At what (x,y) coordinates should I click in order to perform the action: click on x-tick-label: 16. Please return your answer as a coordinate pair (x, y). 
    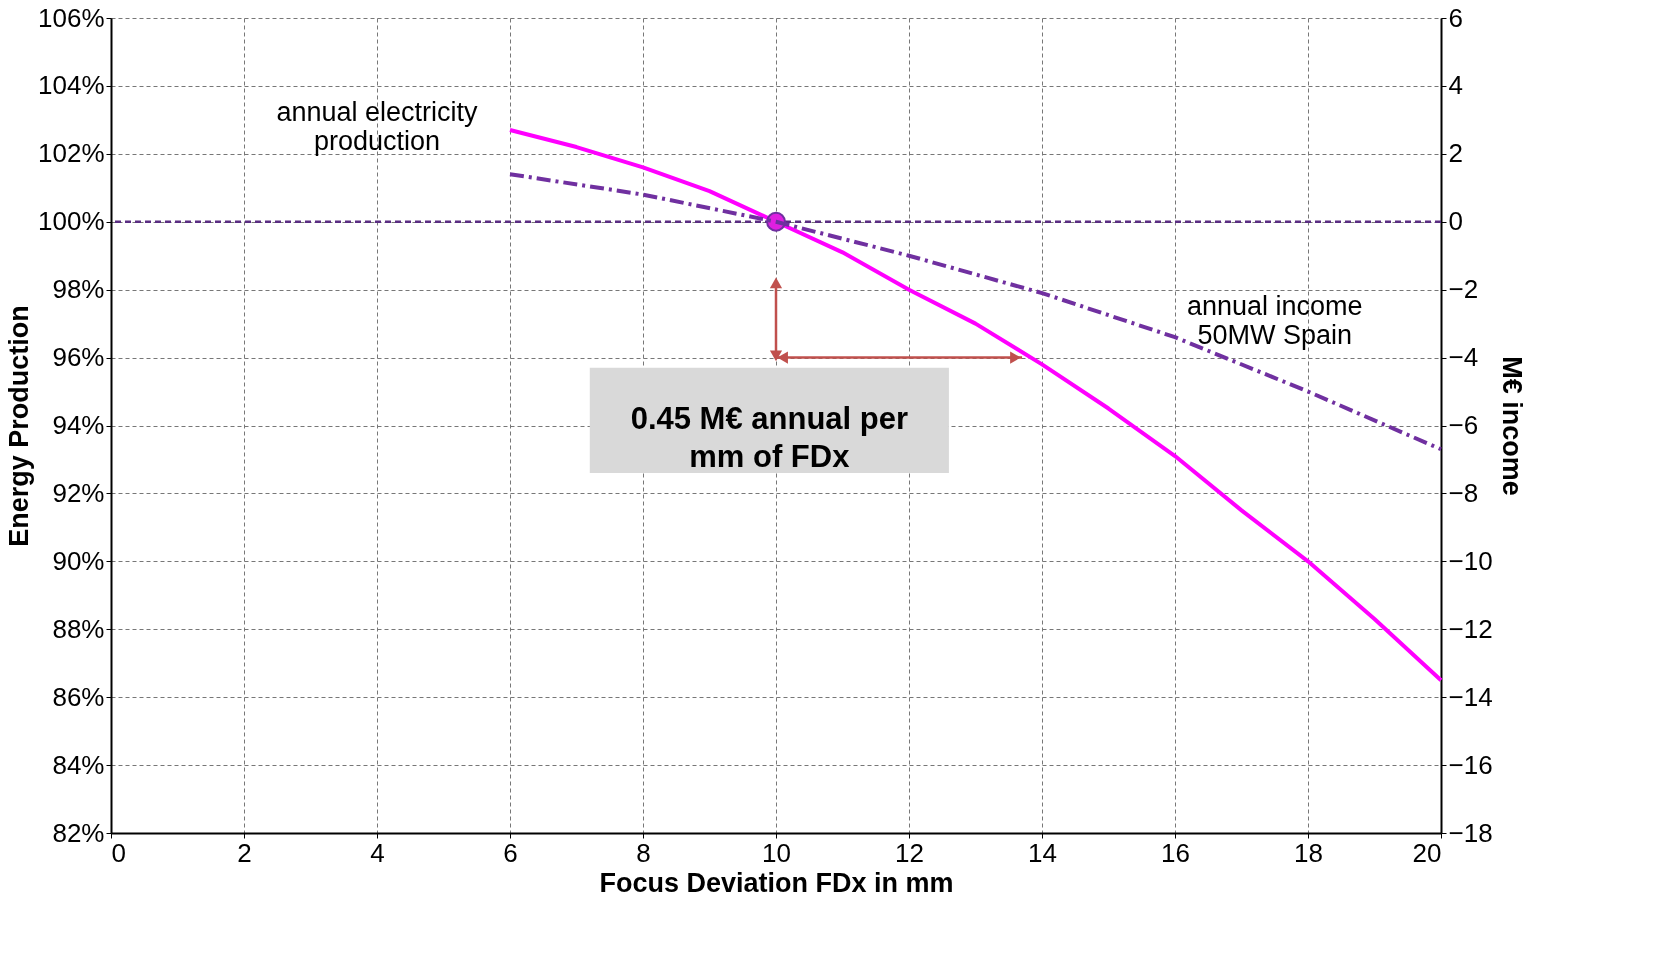
    Looking at the image, I should click on (1175, 852).